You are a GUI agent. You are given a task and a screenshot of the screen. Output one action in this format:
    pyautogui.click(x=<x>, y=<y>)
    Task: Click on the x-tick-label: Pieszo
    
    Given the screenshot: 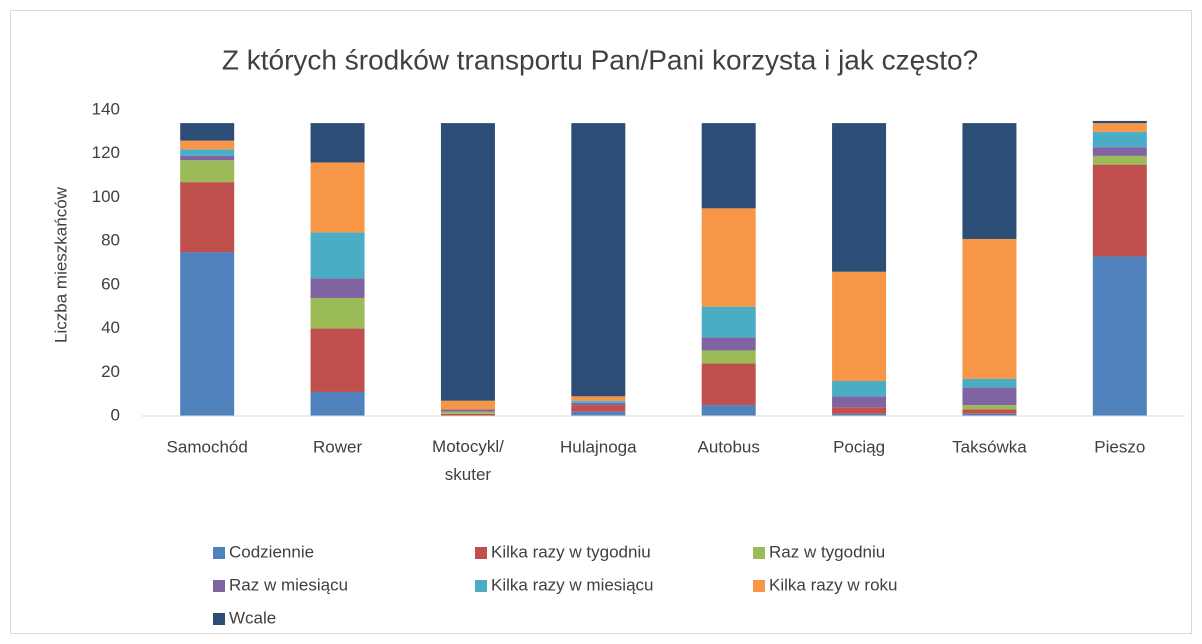 What is the action you would take?
    pyautogui.click(x=1119, y=446)
    